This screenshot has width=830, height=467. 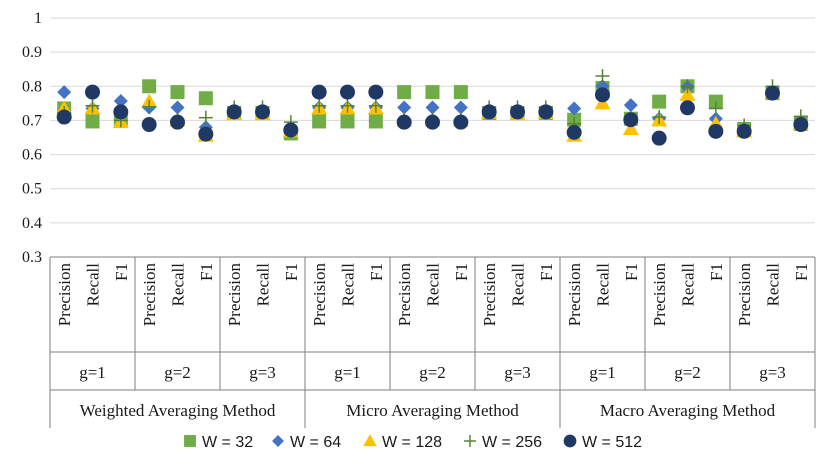 What do you see at coordinates (32, 155) in the screenshot?
I see `y-tick-label: 0.6` at bounding box center [32, 155].